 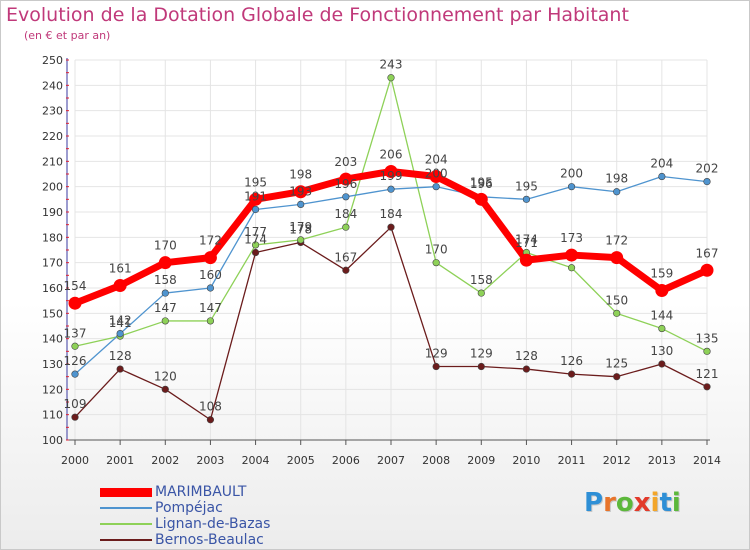 What do you see at coordinates (391, 154) in the screenshot?
I see `data-label: 206` at bounding box center [391, 154].